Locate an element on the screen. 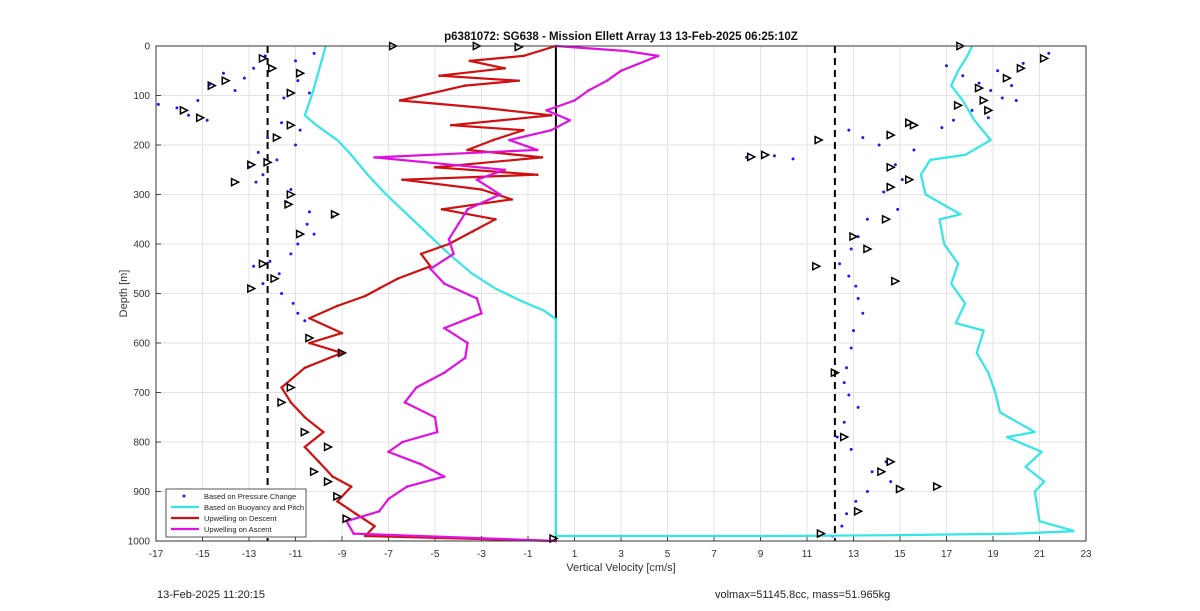 The width and height of the screenshot is (1200, 611). y-axis-label: Depth [m] is located at coordinates (124, 294).